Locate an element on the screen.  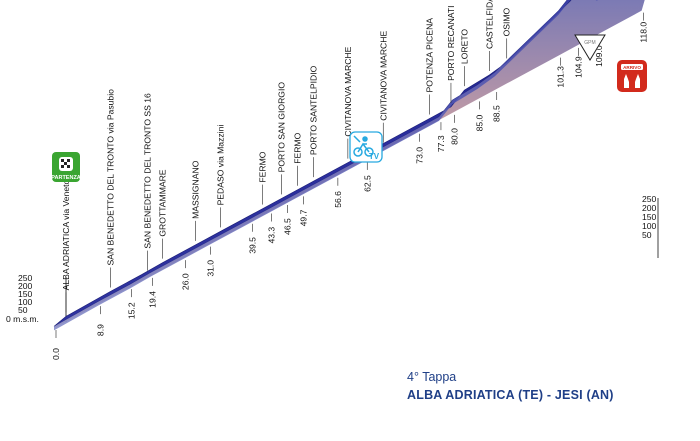
stage-number: 4° Tappa is located at coordinates (432, 377).